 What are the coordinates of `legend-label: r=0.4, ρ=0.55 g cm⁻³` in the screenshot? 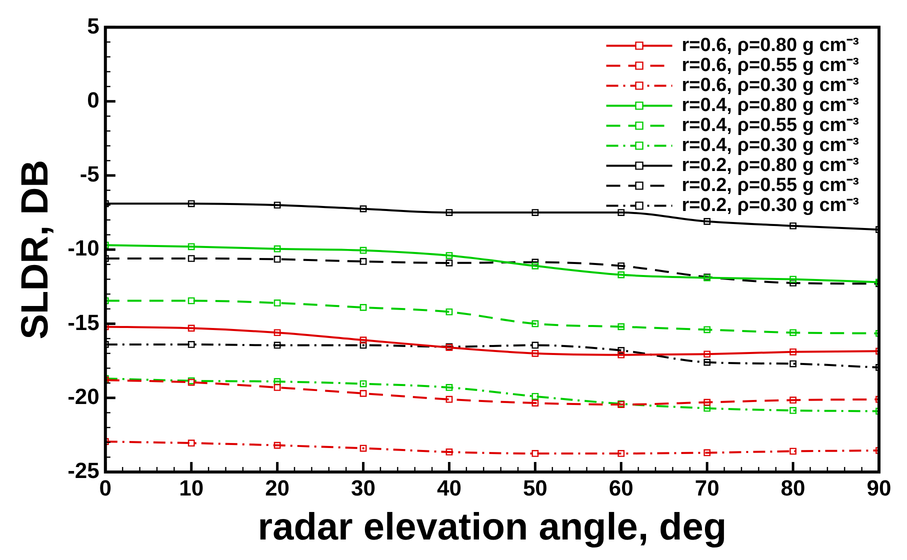 It's located at (771, 125).